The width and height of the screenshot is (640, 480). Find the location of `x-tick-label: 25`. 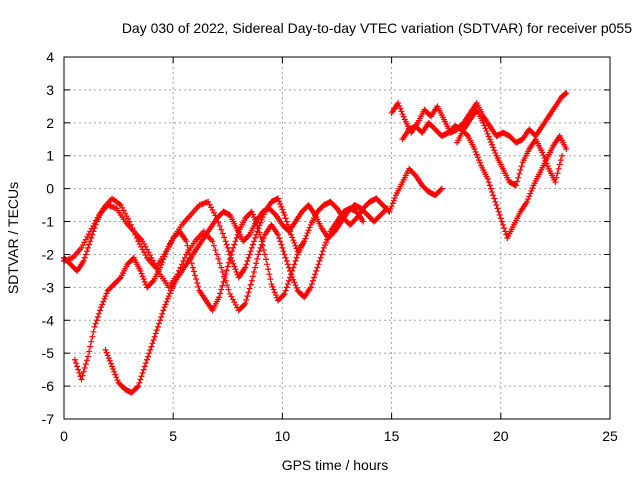

x-tick-label: 25 is located at coordinates (610, 436).